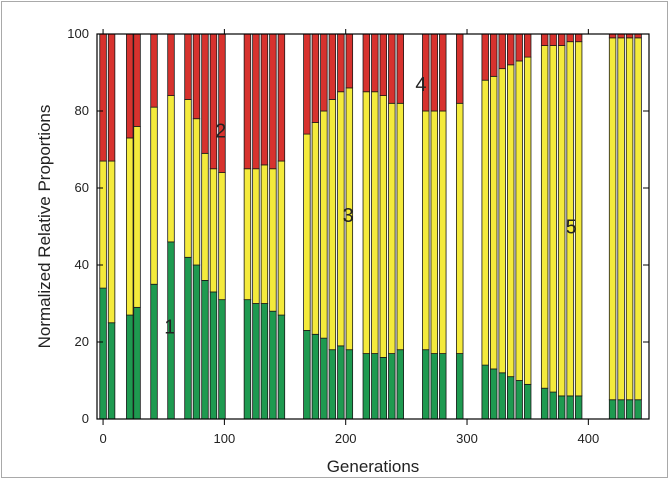  Describe the element at coordinates (85, 418) in the screenshot. I see `y-tick-label: 0` at that location.